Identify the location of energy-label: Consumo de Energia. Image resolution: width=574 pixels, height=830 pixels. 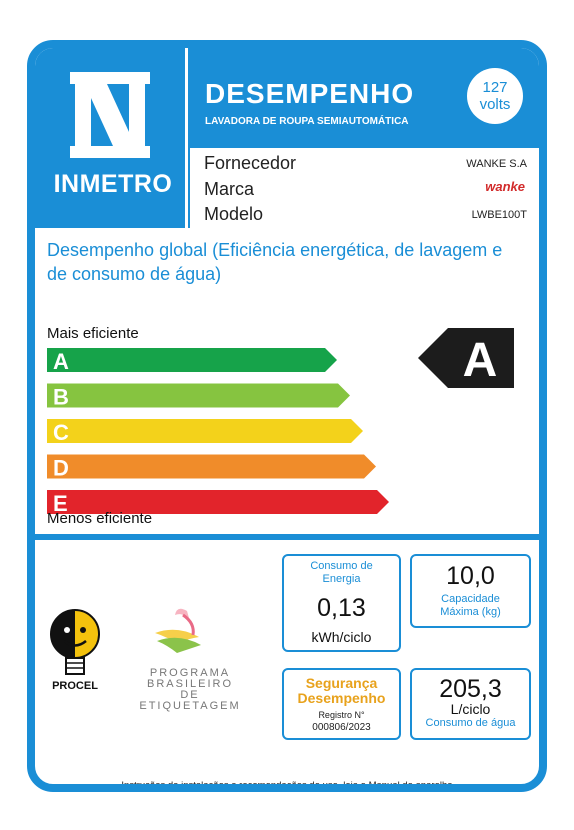
(341, 572).